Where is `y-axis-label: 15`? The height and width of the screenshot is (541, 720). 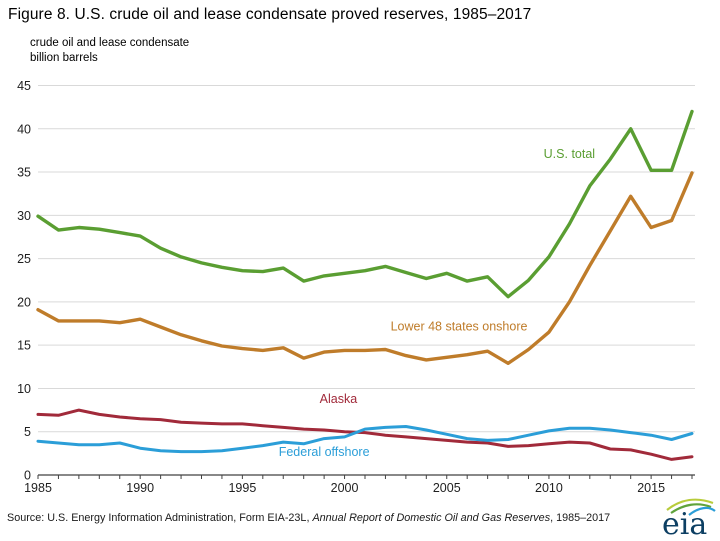 y-axis-label: 15 is located at coordinates (24, 346).